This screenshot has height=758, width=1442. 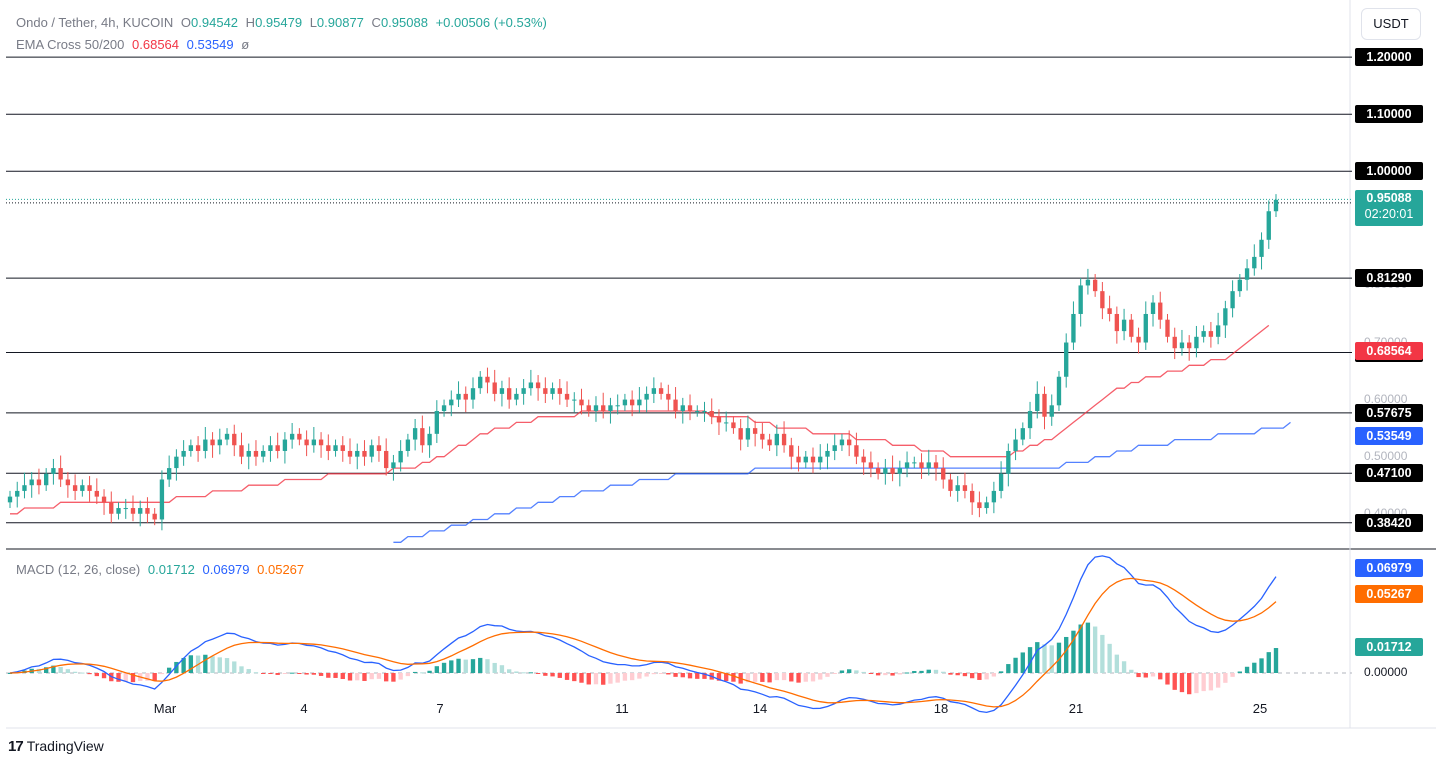 What do you see at coordinates (1391, 24) in the screenshot?
I see `currency-button: USDT` at bounding box center [1391, 24].